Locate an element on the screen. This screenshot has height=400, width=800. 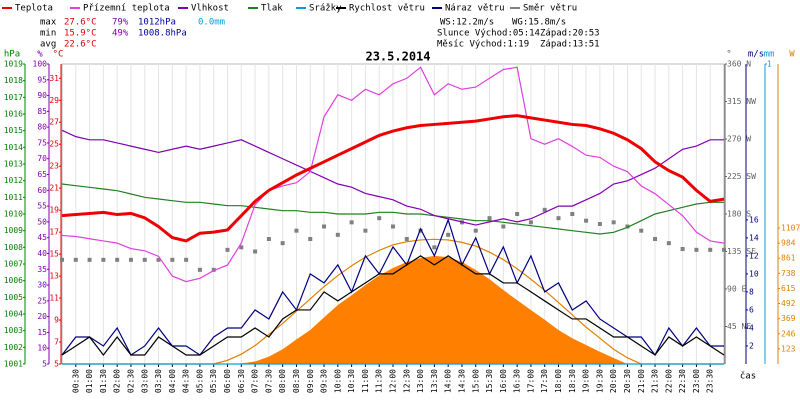
legend-label: Náraz větru is located at coordinates (475, 9).